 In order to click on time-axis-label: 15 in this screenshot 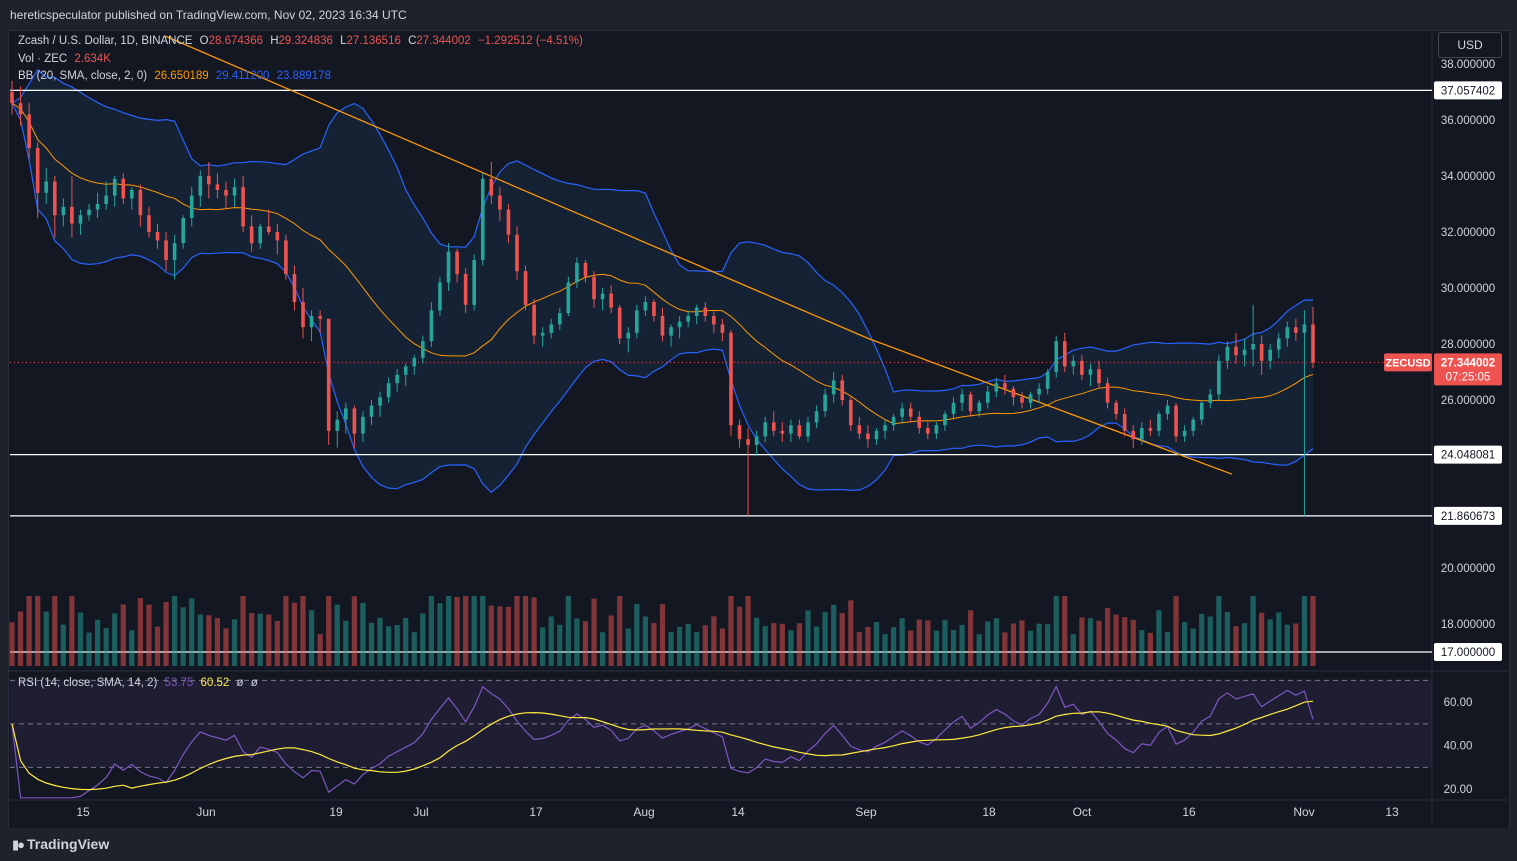, I will do `click(83, 812)`.